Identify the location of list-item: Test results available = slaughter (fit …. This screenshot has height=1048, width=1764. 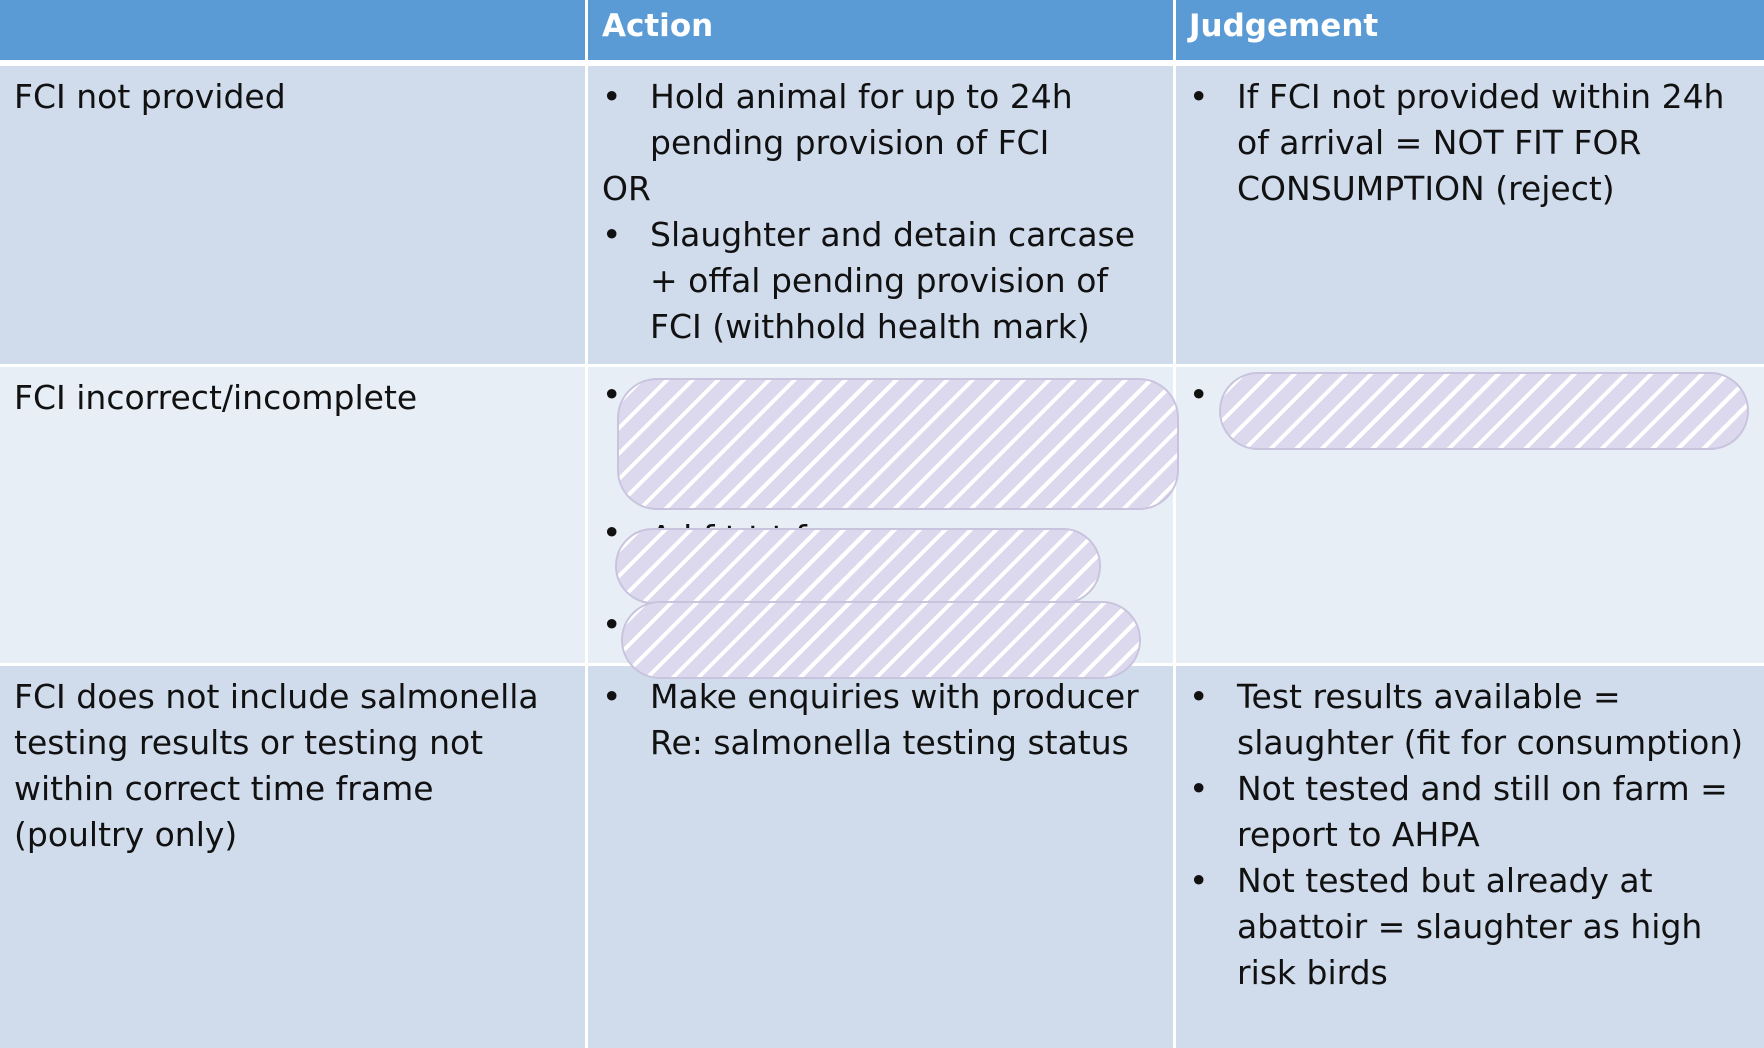
(1474, 720).